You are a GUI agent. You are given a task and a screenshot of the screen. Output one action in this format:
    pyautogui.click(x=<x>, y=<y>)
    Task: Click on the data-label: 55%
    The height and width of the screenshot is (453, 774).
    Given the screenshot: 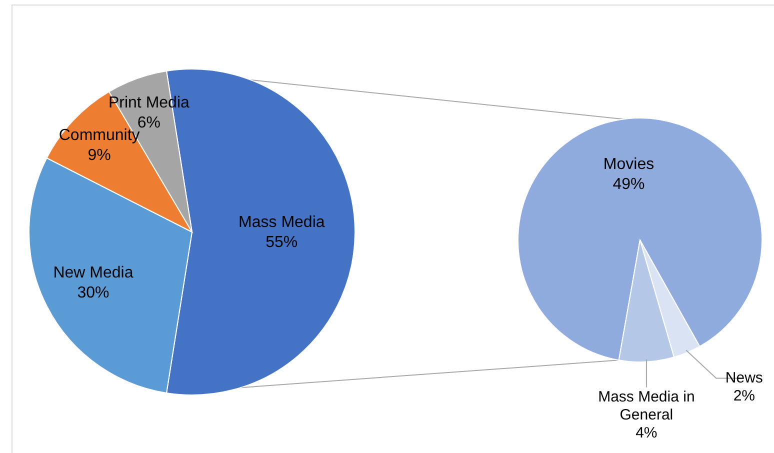 What is the action you would take?
    pyautogui.click(x=282, y=243)
    